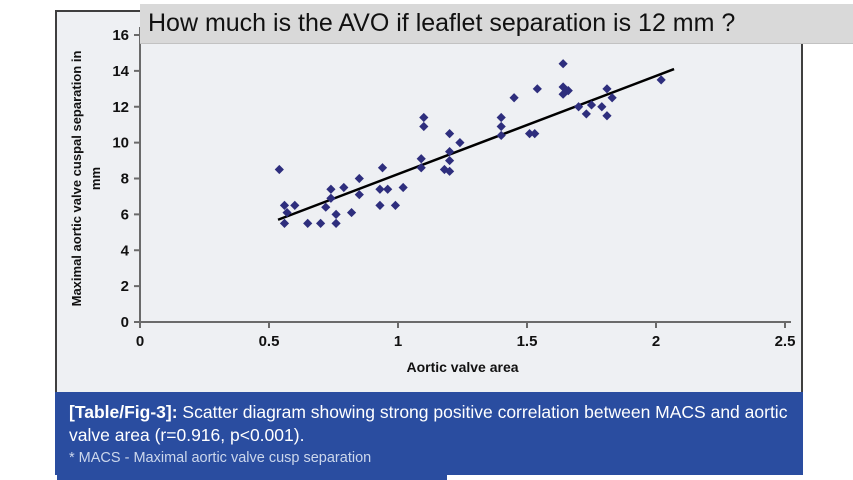 The width and height of the screenshot is (853, 480). What do you see at coordinates (95, 178) in the screenshot?
I see `y-axis-title-line2: mm` at bounding box center [95, 178].